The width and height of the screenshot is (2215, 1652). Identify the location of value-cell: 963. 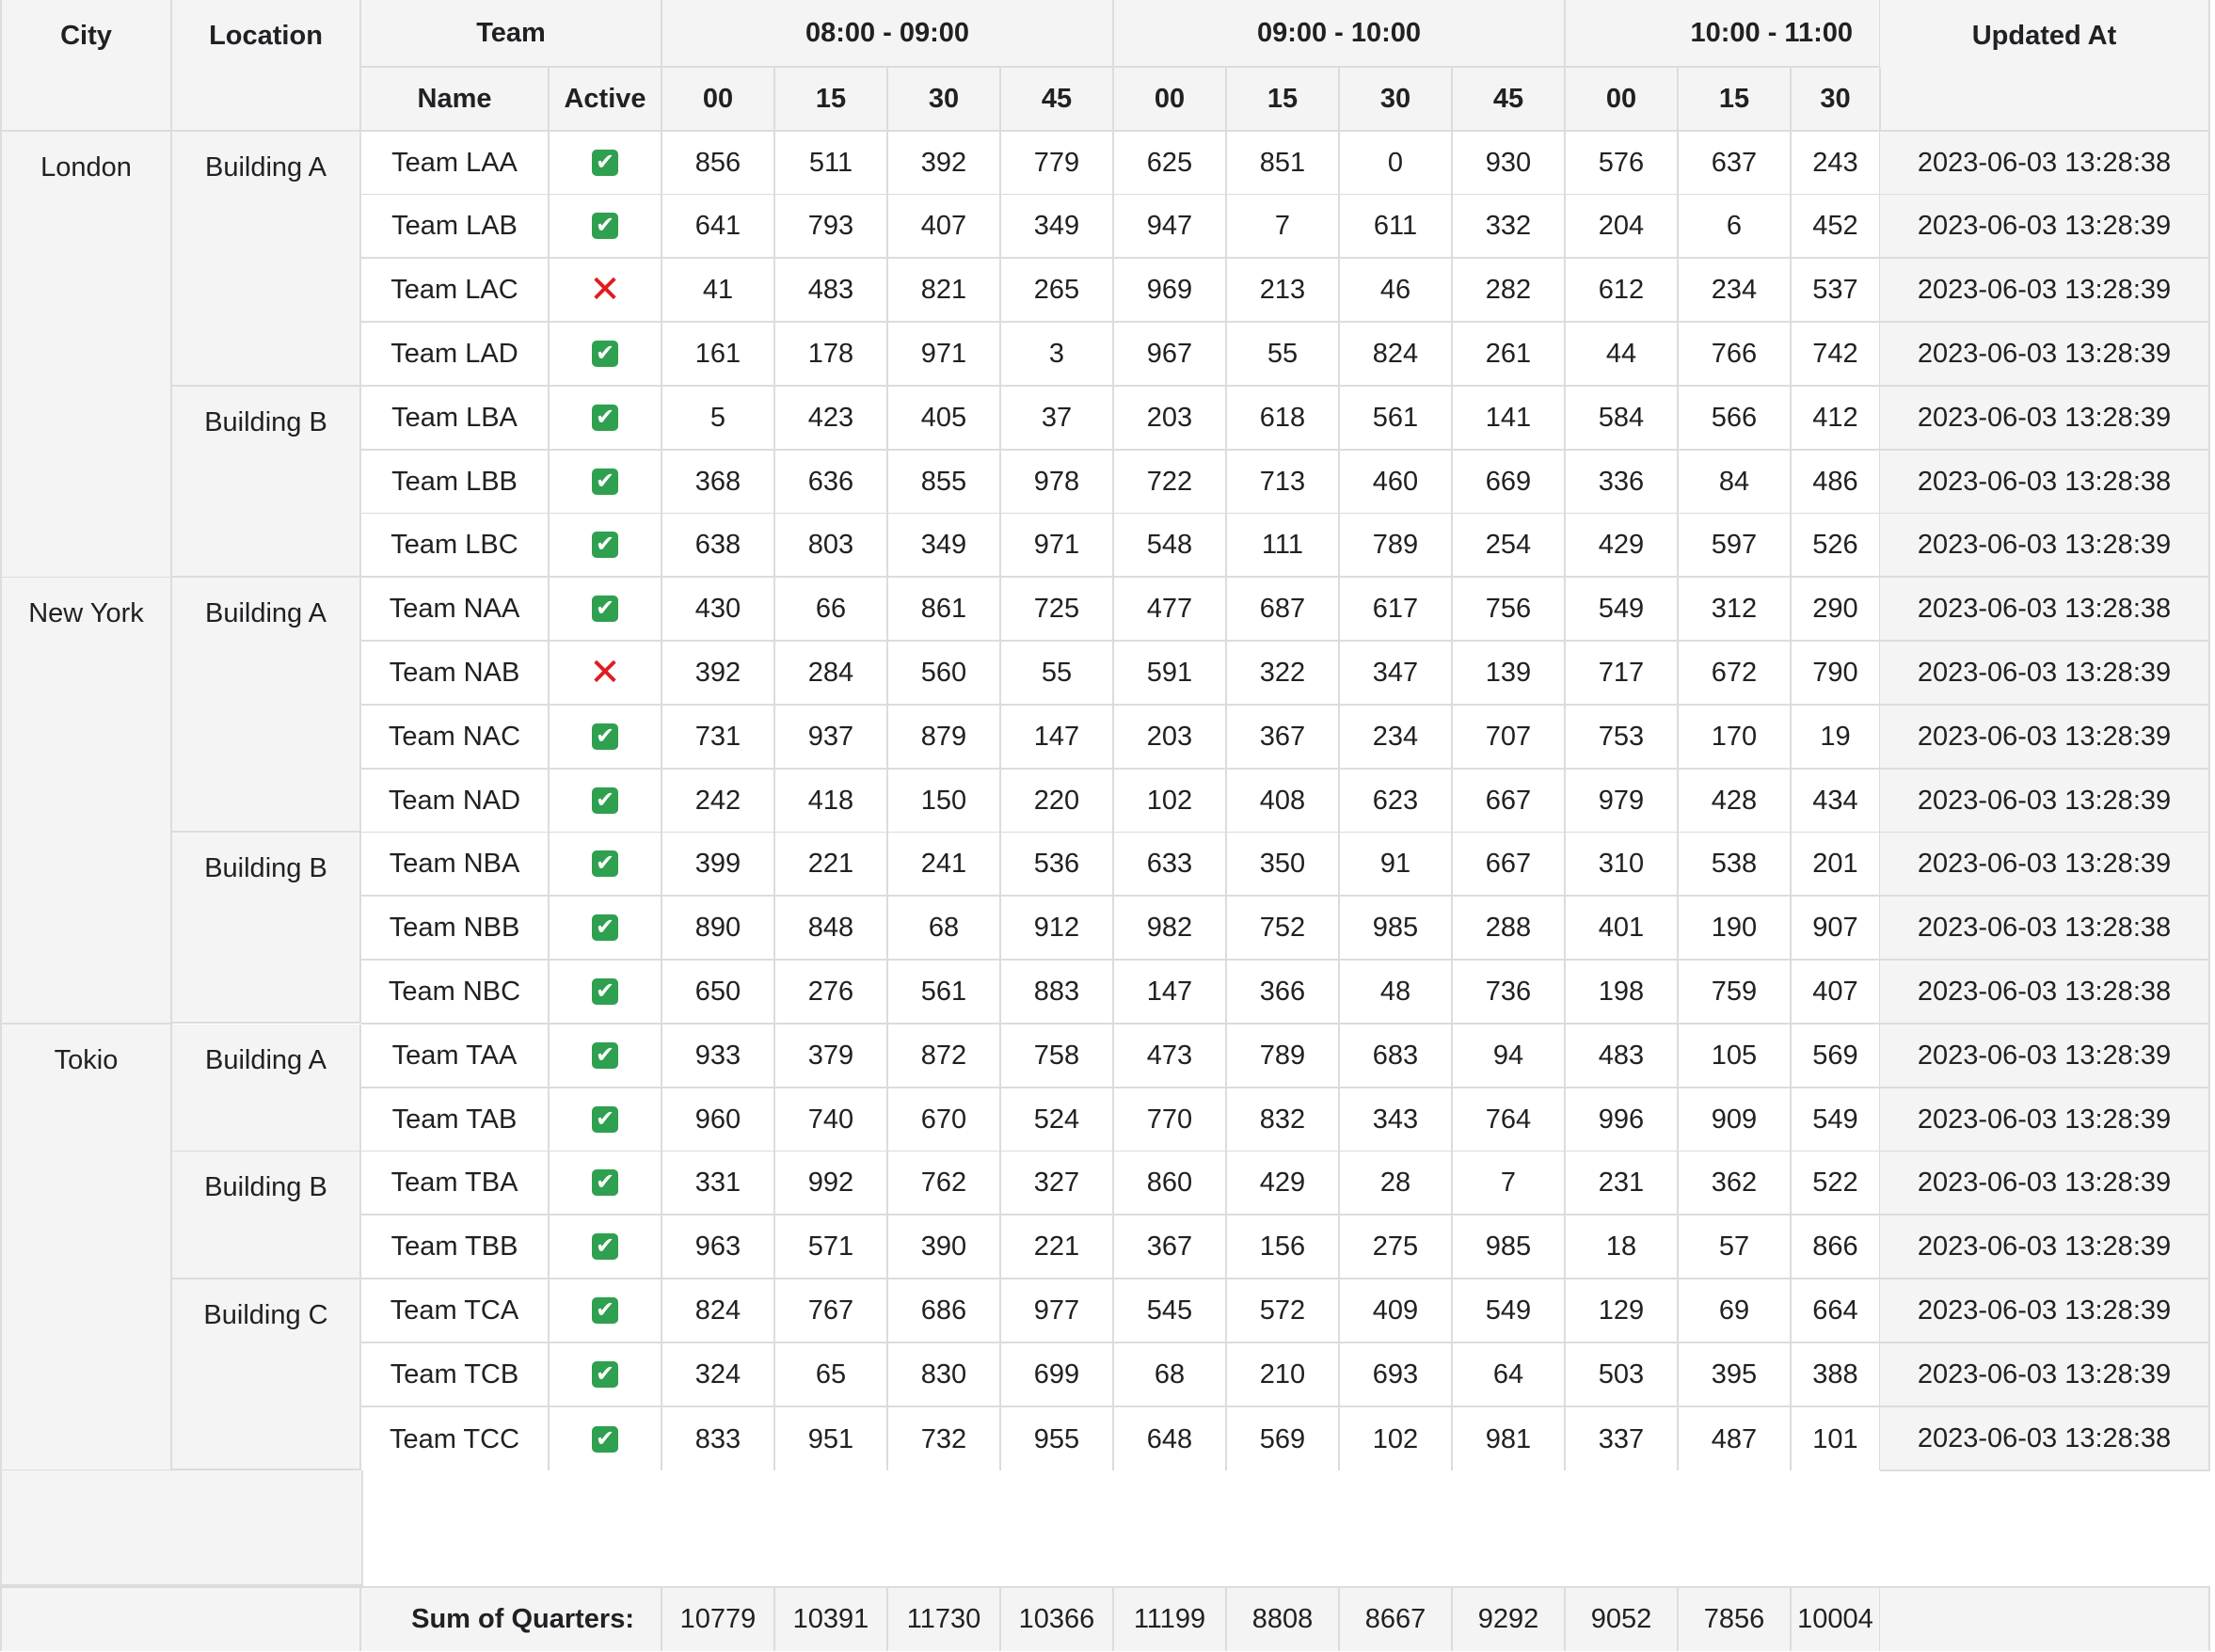
(718, 1247).